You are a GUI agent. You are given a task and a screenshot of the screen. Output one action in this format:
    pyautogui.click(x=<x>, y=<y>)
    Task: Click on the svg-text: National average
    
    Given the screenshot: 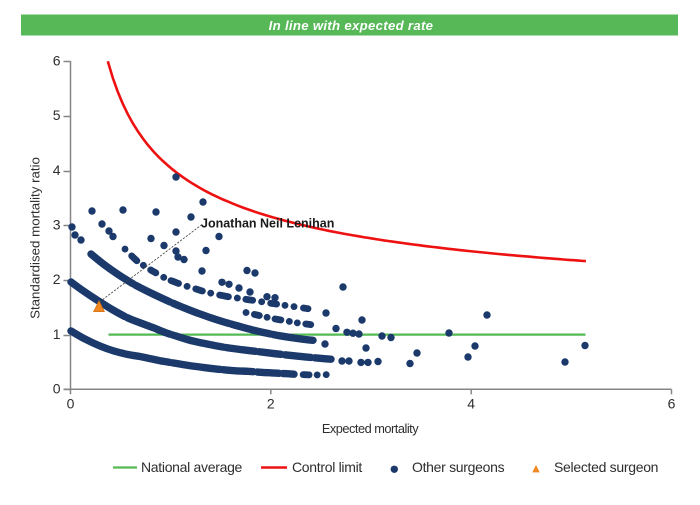 What is the action you would take?
    pyautogui.click(x=192, y=467)
    